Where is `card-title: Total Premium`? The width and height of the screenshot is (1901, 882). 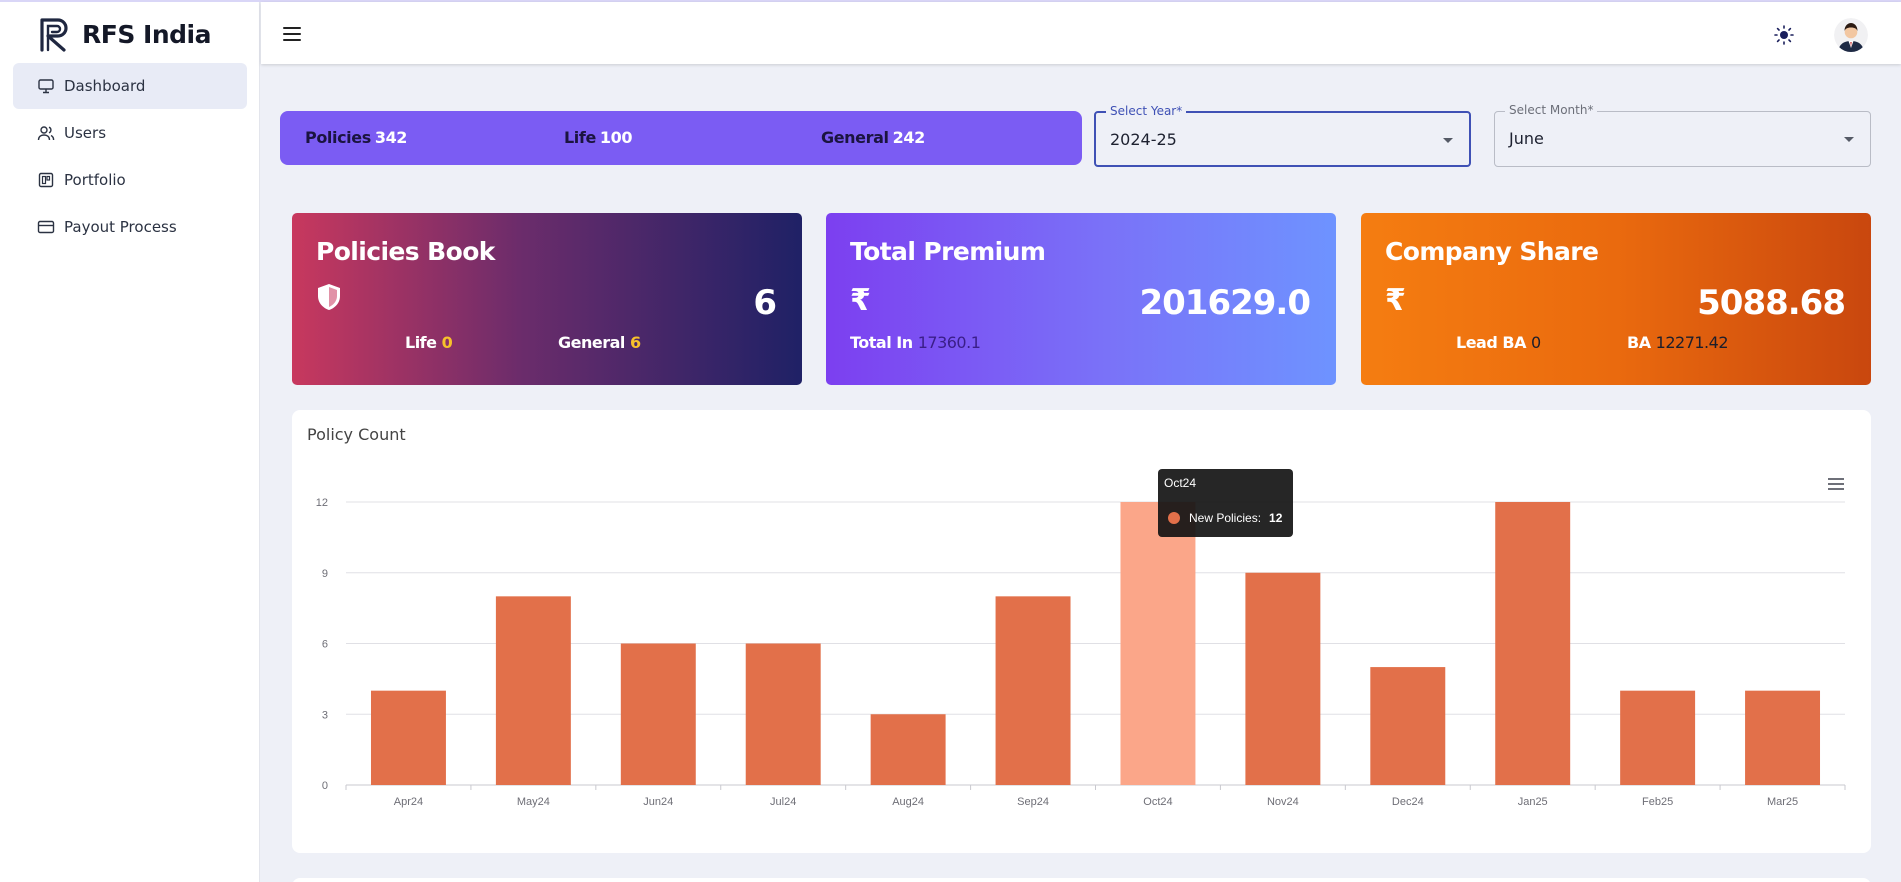 card-title: Total Premium is located at coordinates (948, 251).